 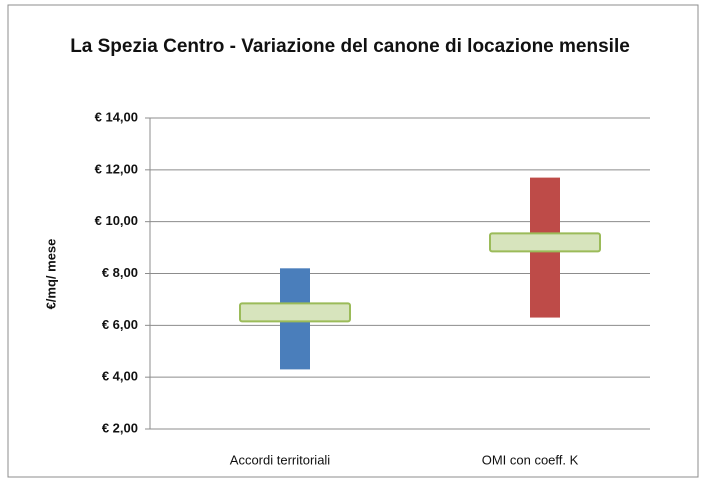 I want to click on x-tick-label: Accordi territoriali, so click(x=280, y=459).